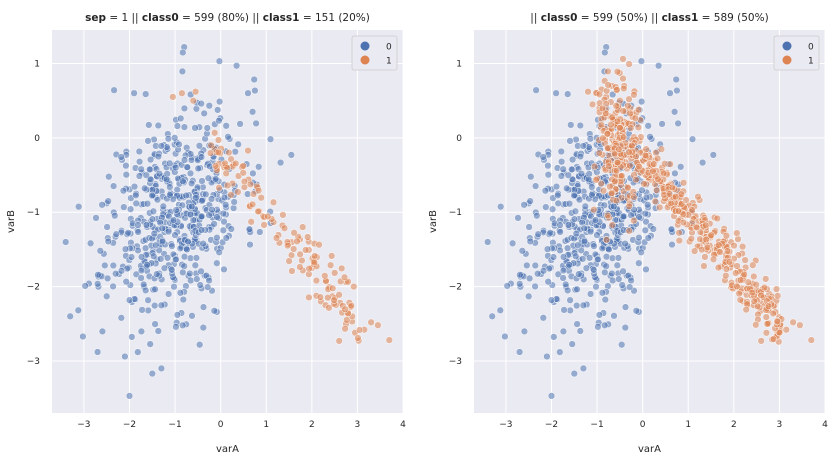 This screenshot has height=464, width=838. What do you see at coordinates (124, 18) in the screenshot?
I see `title-part-1: = 1 ||` at bounding box center [124, 18].